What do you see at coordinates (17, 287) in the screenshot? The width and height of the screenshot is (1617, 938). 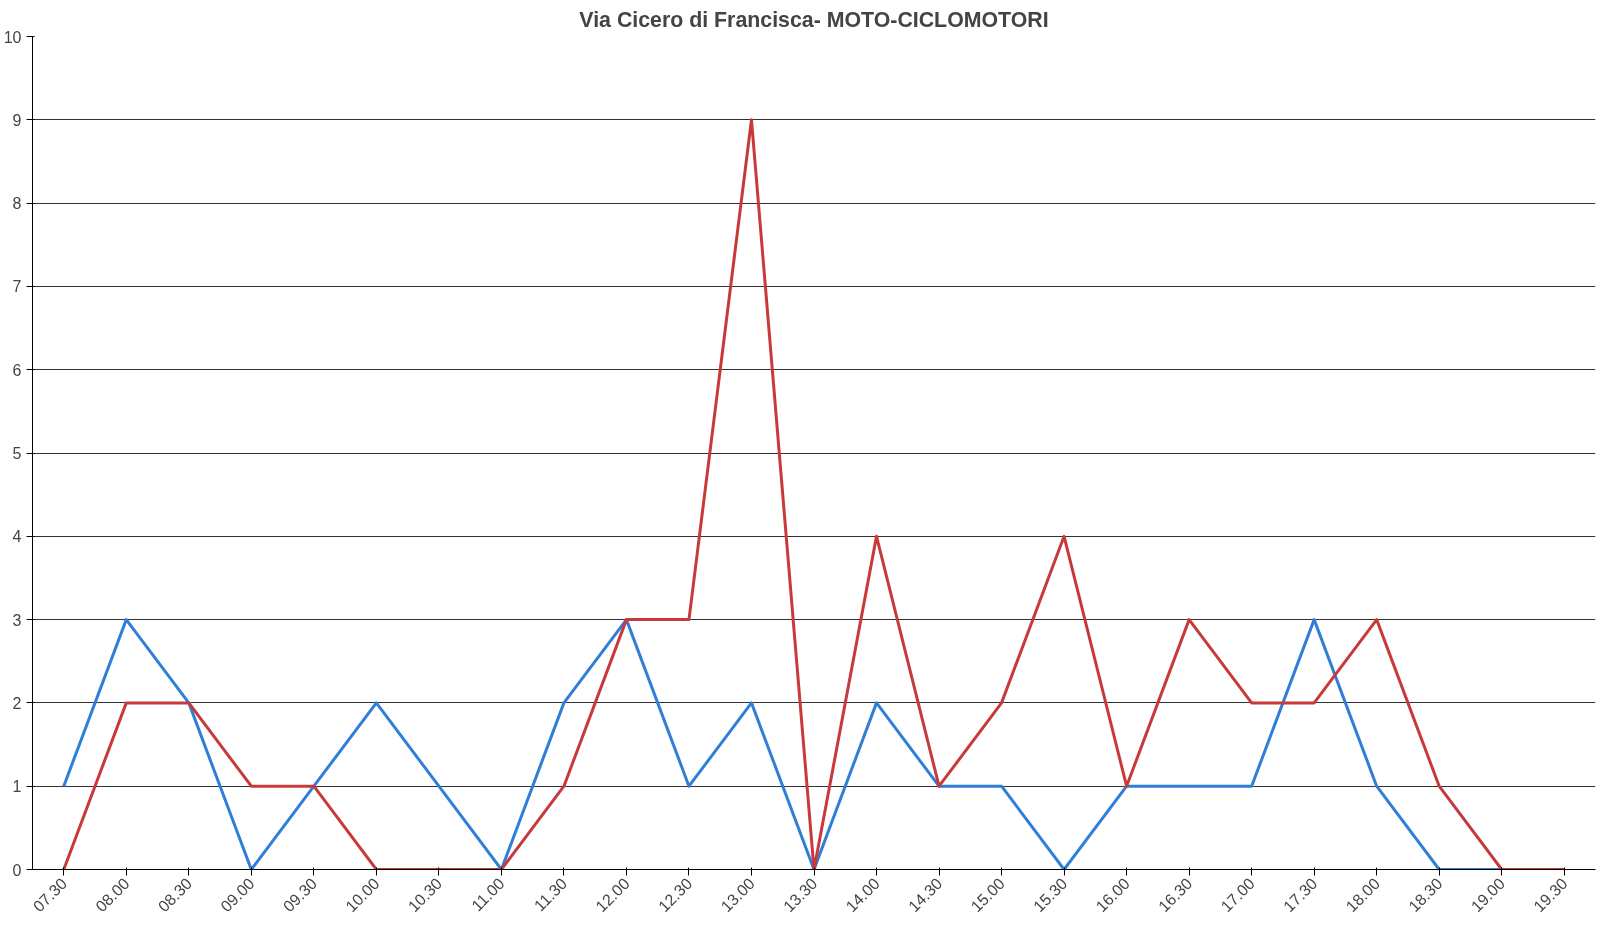 I see `y-tick-label: 7` at bounding box center [17, 287].